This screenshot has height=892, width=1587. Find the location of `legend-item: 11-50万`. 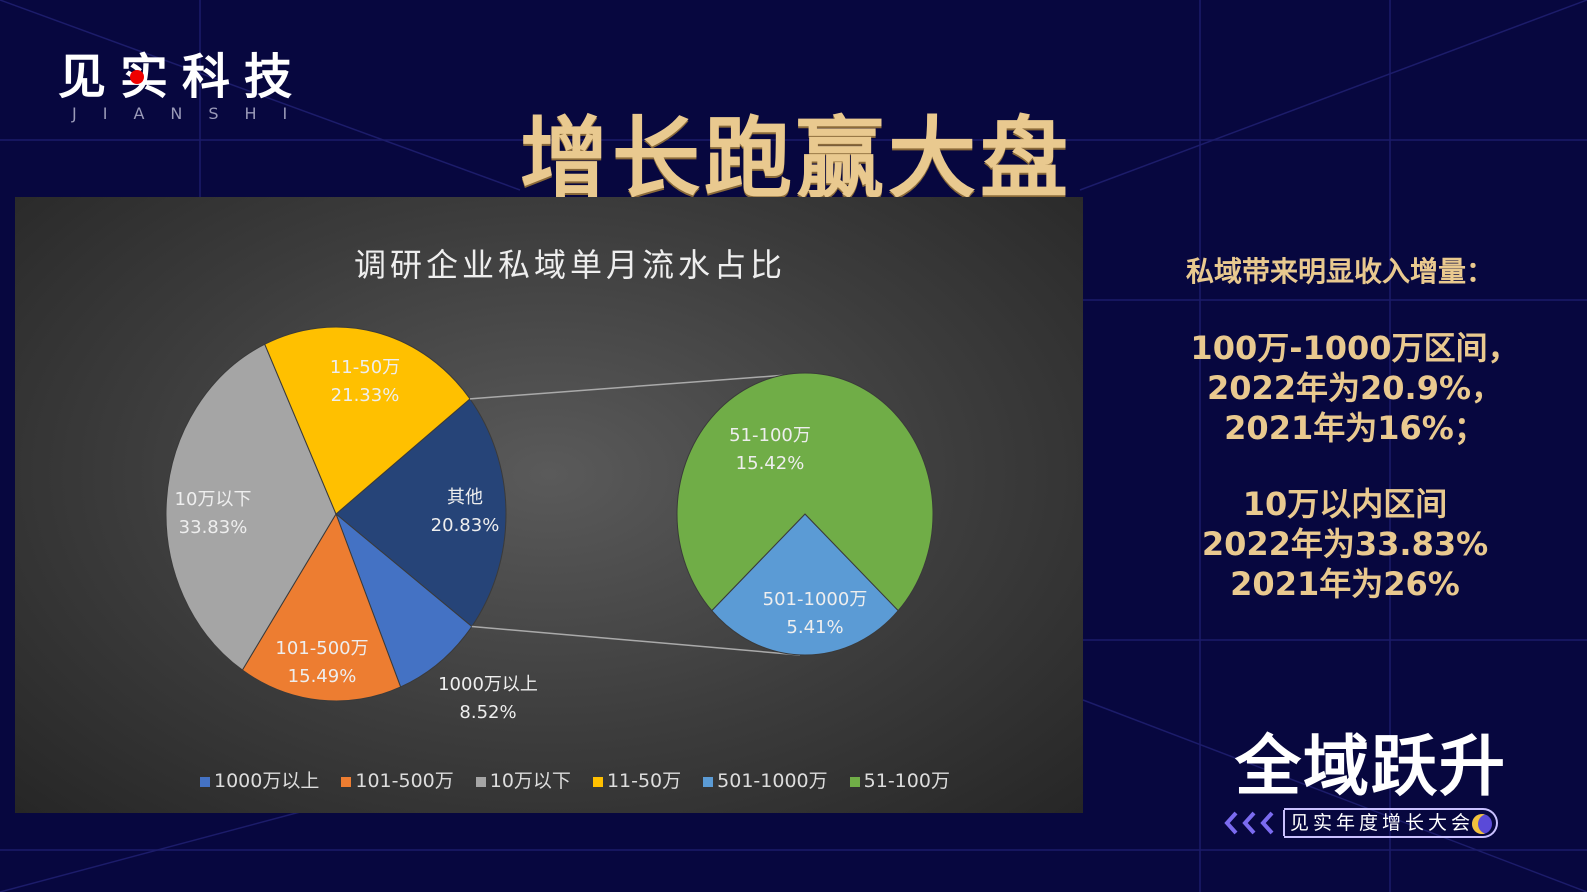

legend-item: 11-50万 is located at coordinates (637, 779).